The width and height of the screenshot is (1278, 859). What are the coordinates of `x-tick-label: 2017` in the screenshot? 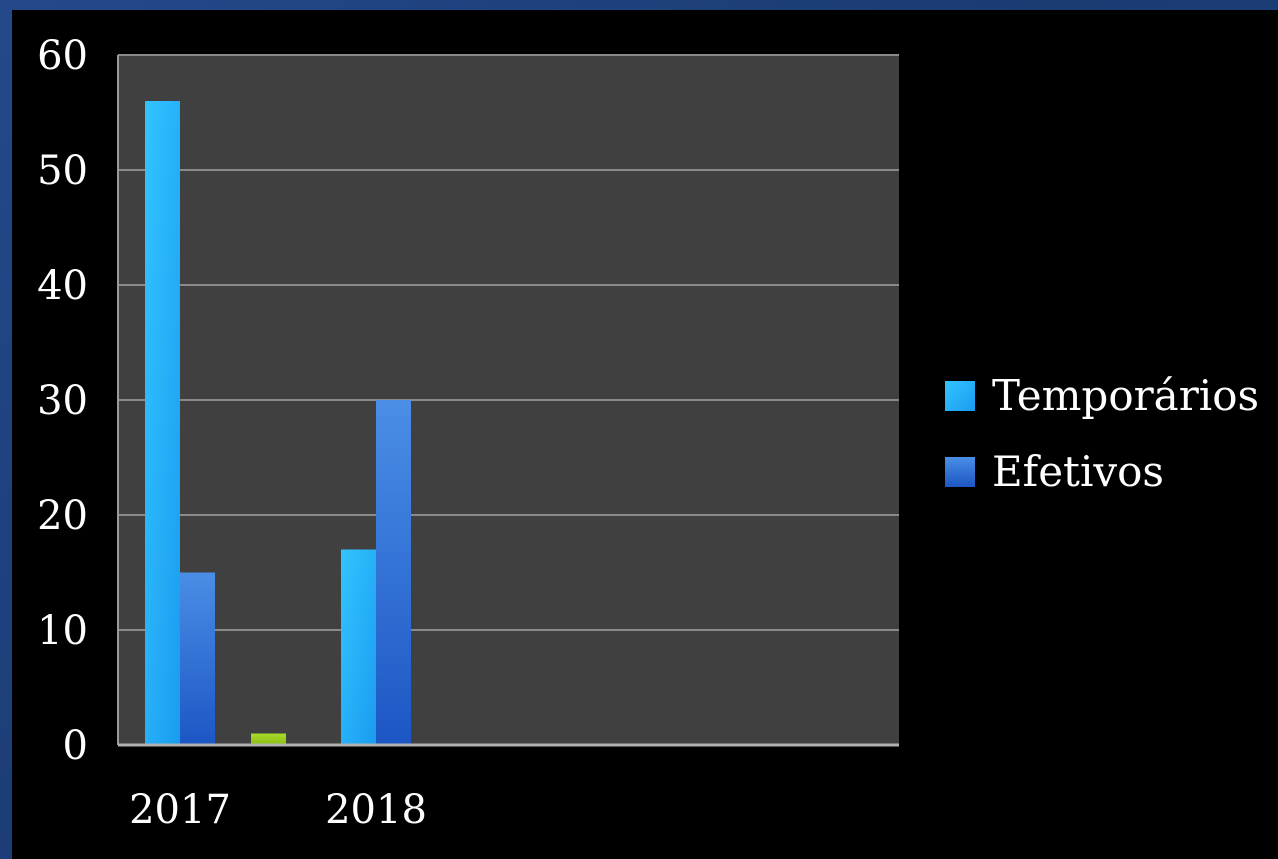 It's located at (180, 810).